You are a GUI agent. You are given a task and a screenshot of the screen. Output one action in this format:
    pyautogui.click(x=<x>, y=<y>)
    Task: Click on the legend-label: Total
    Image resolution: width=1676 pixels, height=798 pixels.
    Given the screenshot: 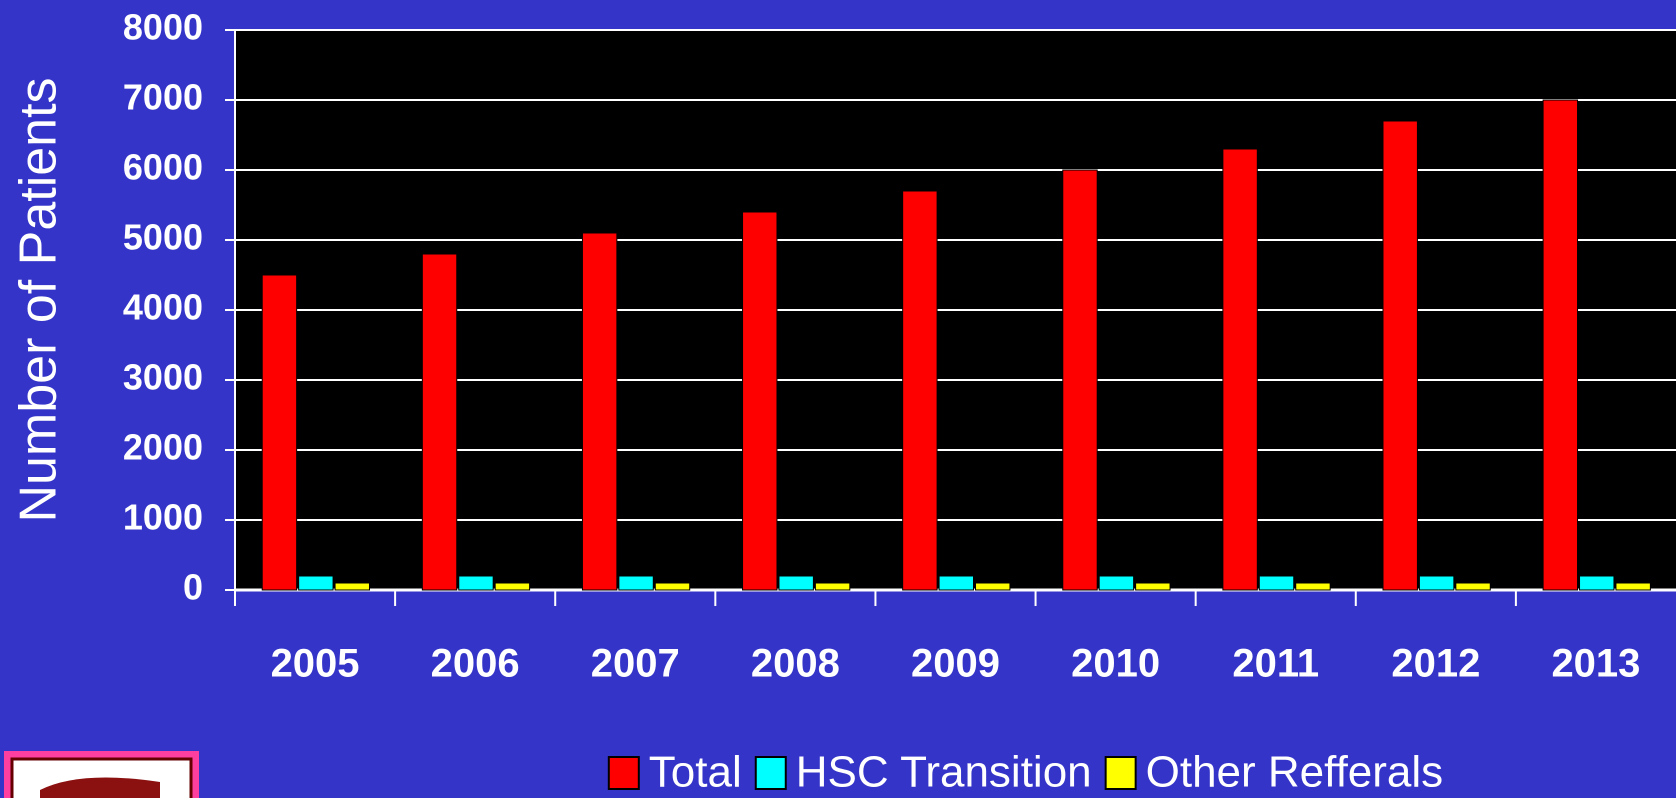 What is the action you would take?
    pyautogui.click(x=695, y=772)
    